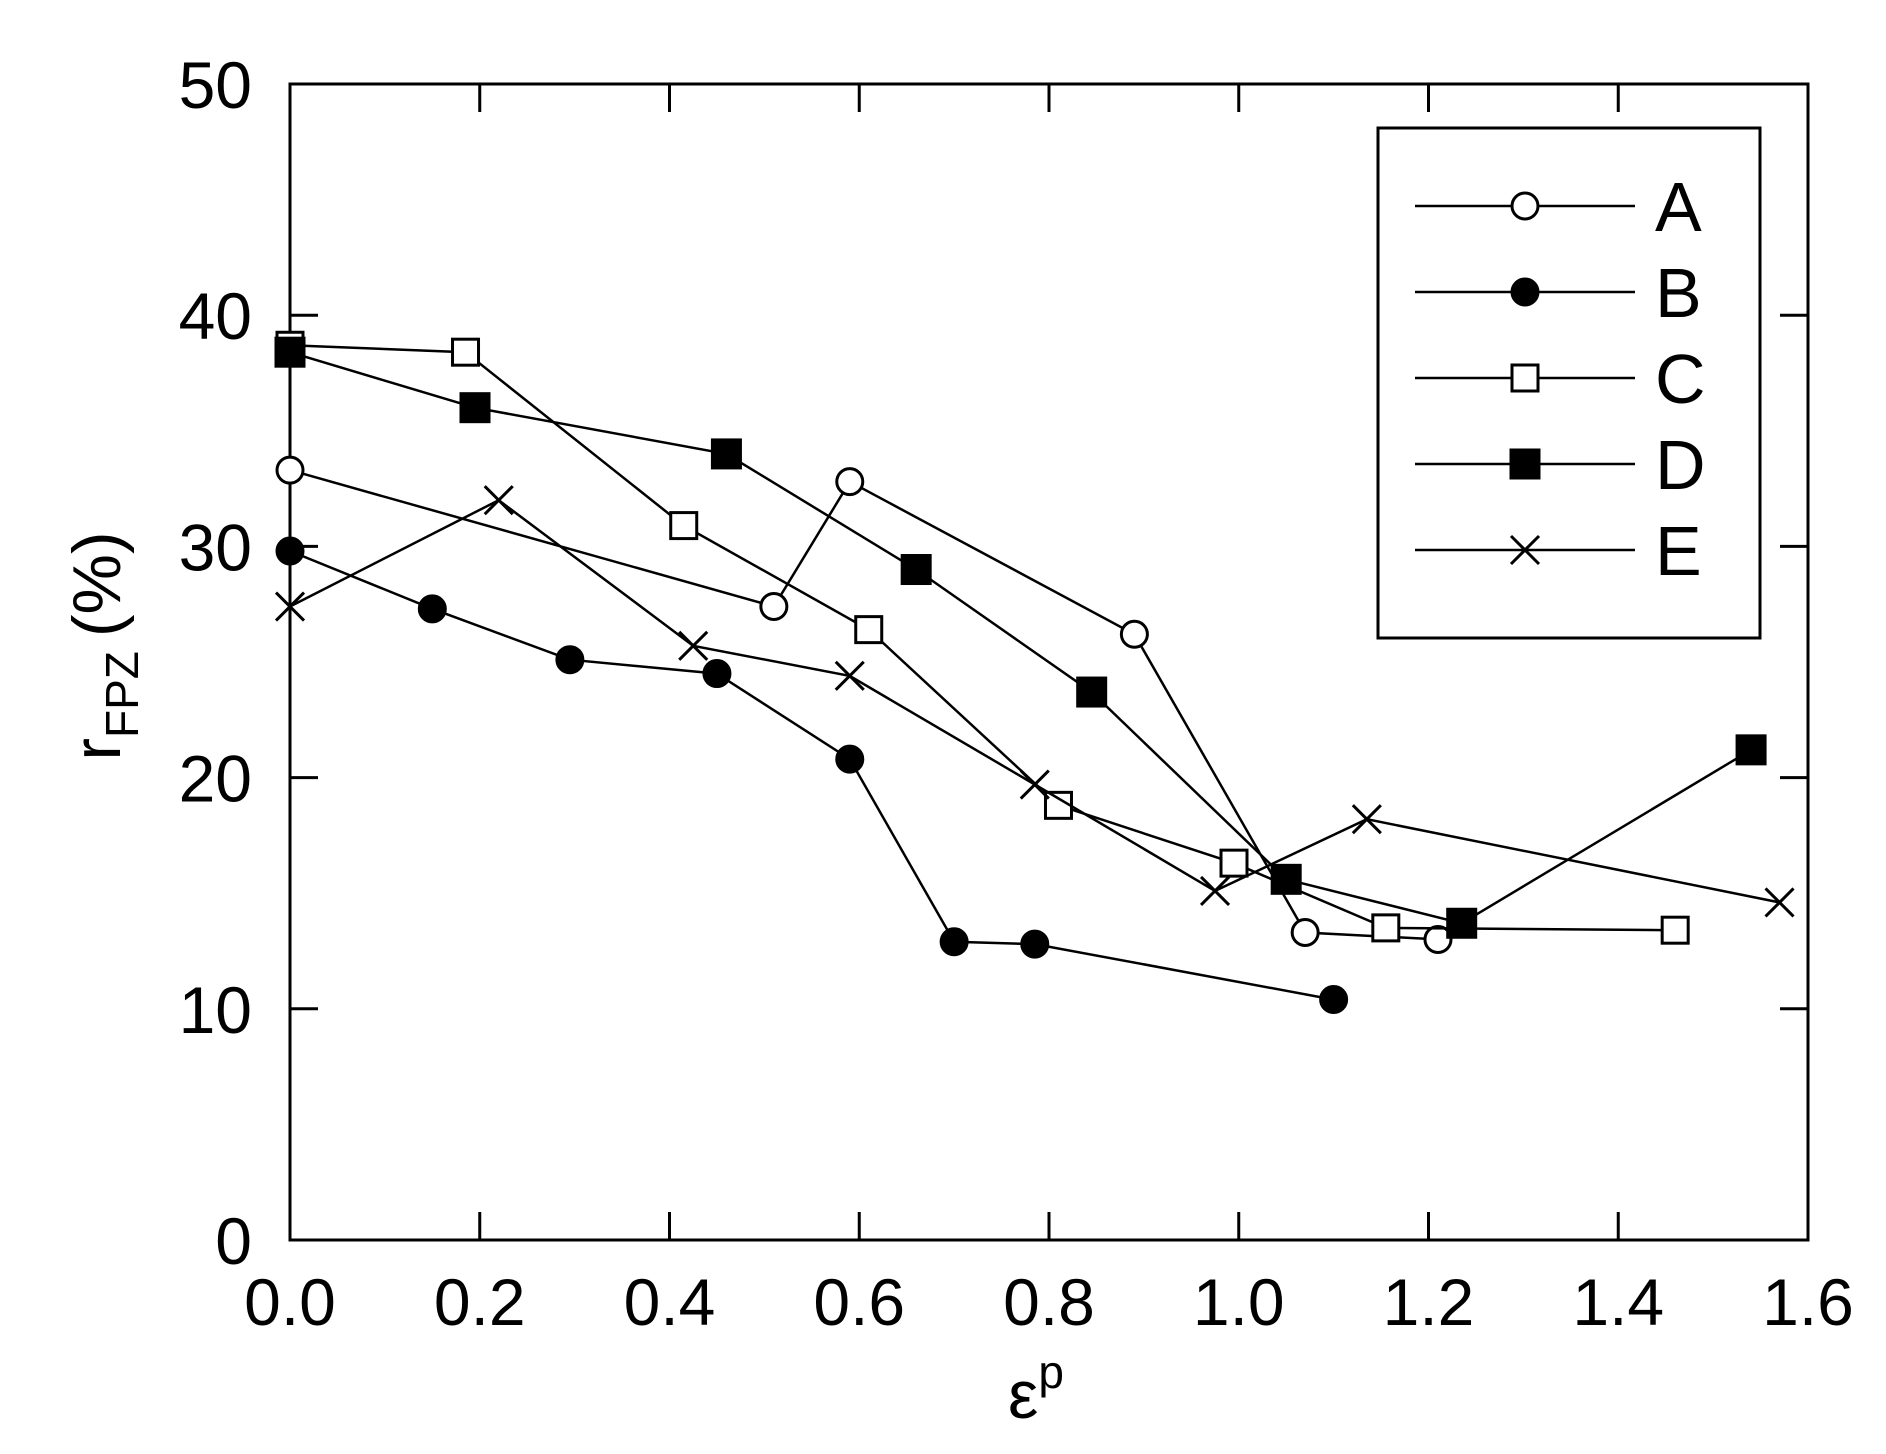  I want to click on legend-label: B, so click(1678, 293).